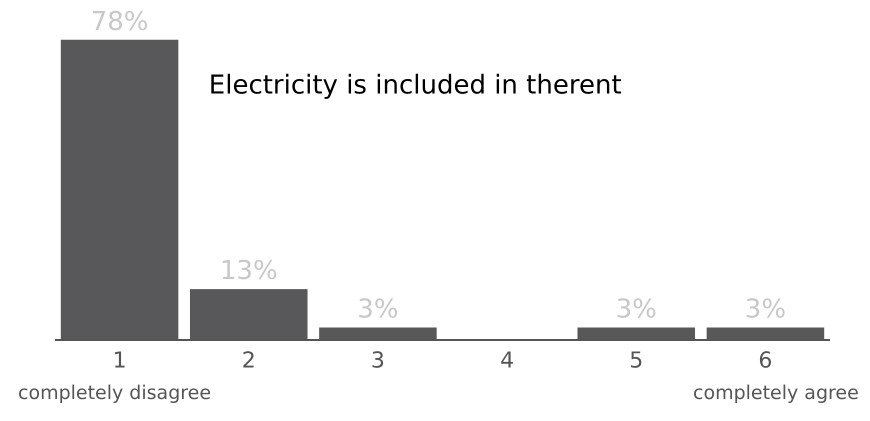 This screenshot has width=870, height=421. What do you see at coordinates (765, 361) in the screenshot?
I see `x-tick-label: 6` at bounding box center [765, 361].